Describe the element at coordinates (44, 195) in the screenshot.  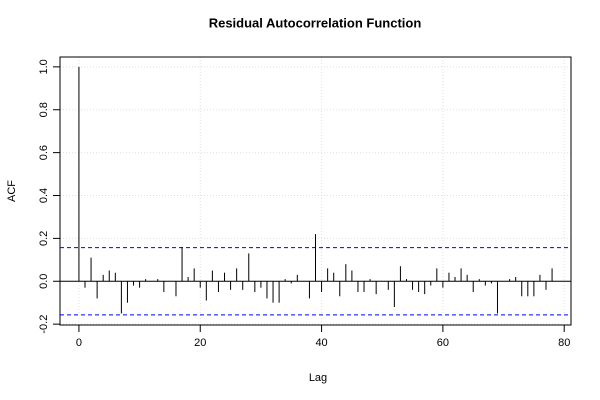
I see `y-tick-label: 0.4` at that location.